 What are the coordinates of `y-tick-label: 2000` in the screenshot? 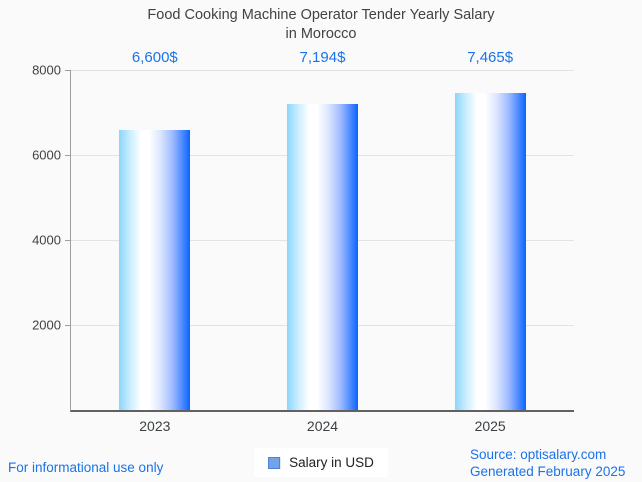 It's located at (46, 325).